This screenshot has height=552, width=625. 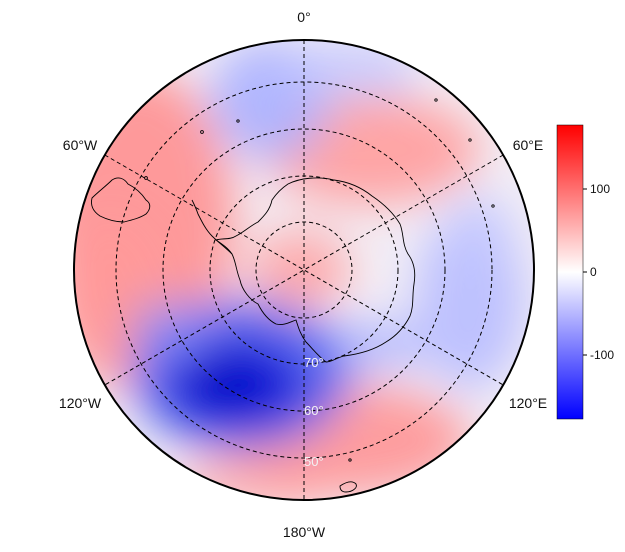 I want to click on colorbar-gradient, so click(x=570, y=272).